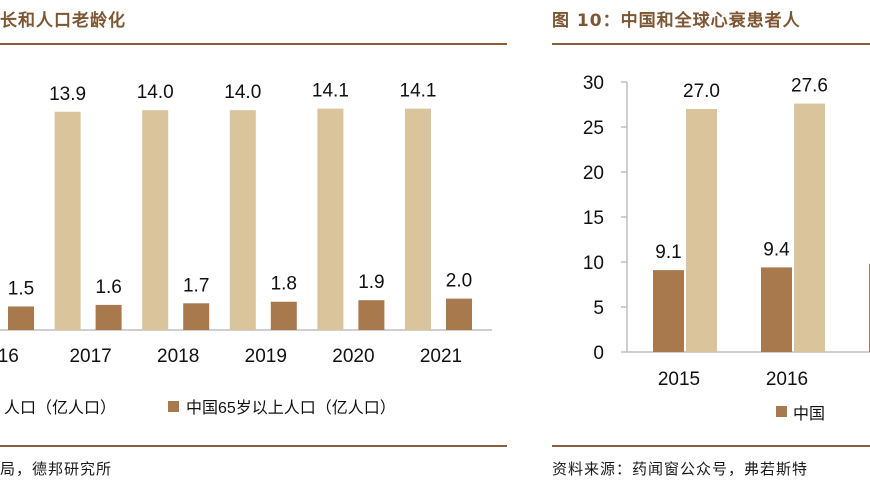 The width and height of the screenshot is (870, 492). I want to click on source-divider-left, so click(253, 446).